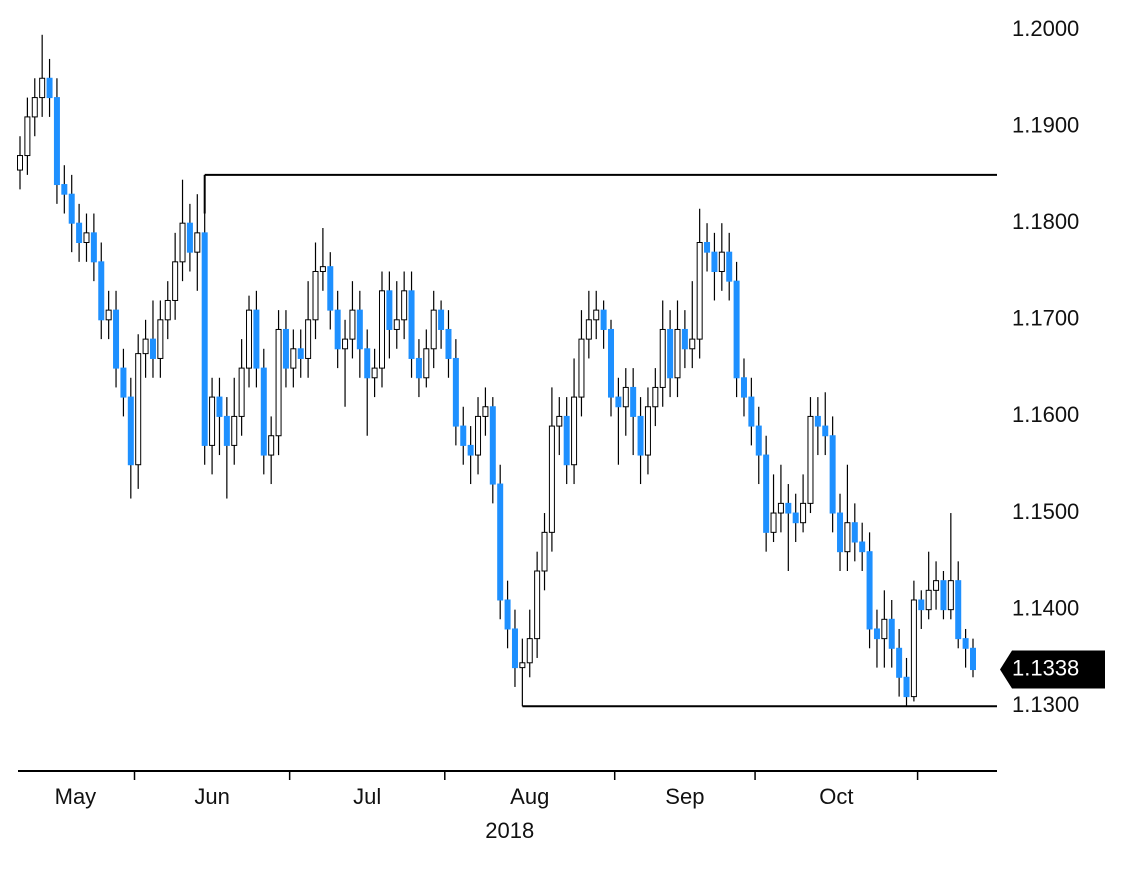  I want to click on last-price-label: 1.1338, so click(1045, 667).